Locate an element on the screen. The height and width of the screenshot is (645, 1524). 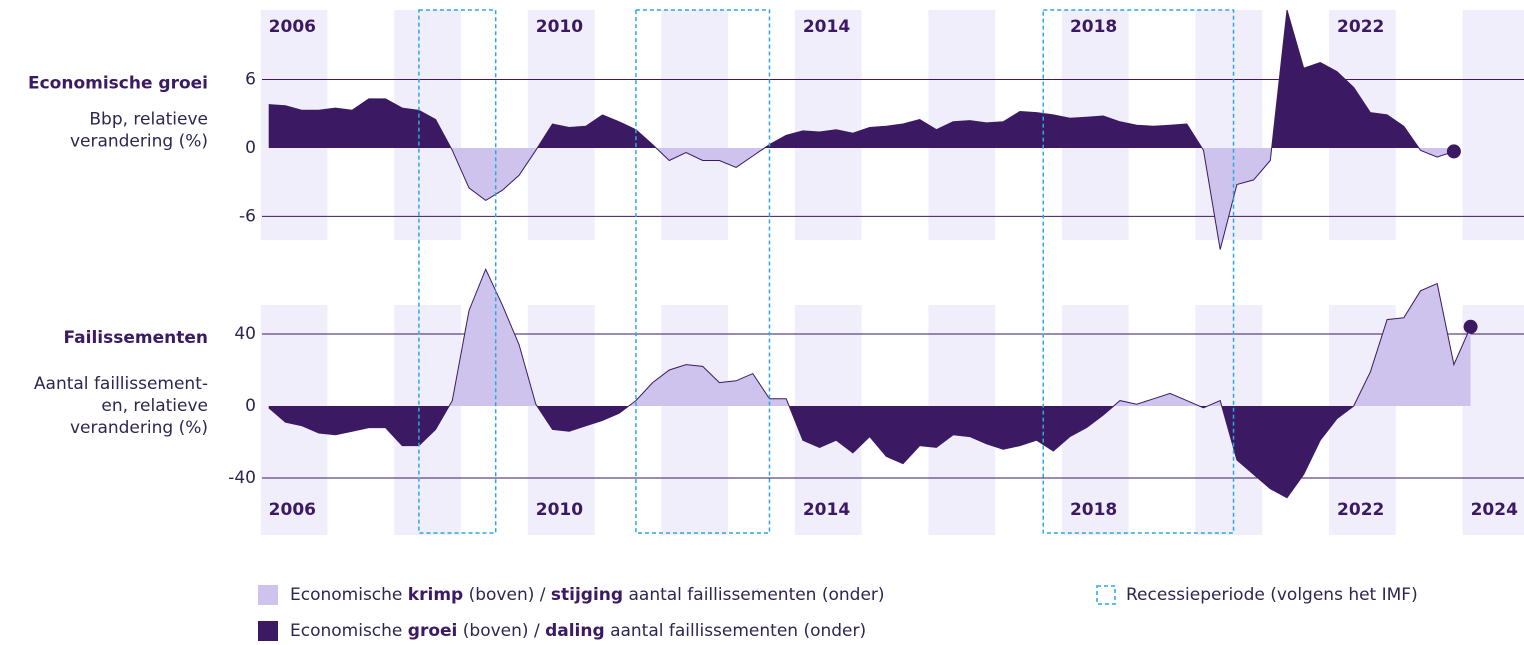
y-tick-label: 40 is located at coordinates (245, 334).